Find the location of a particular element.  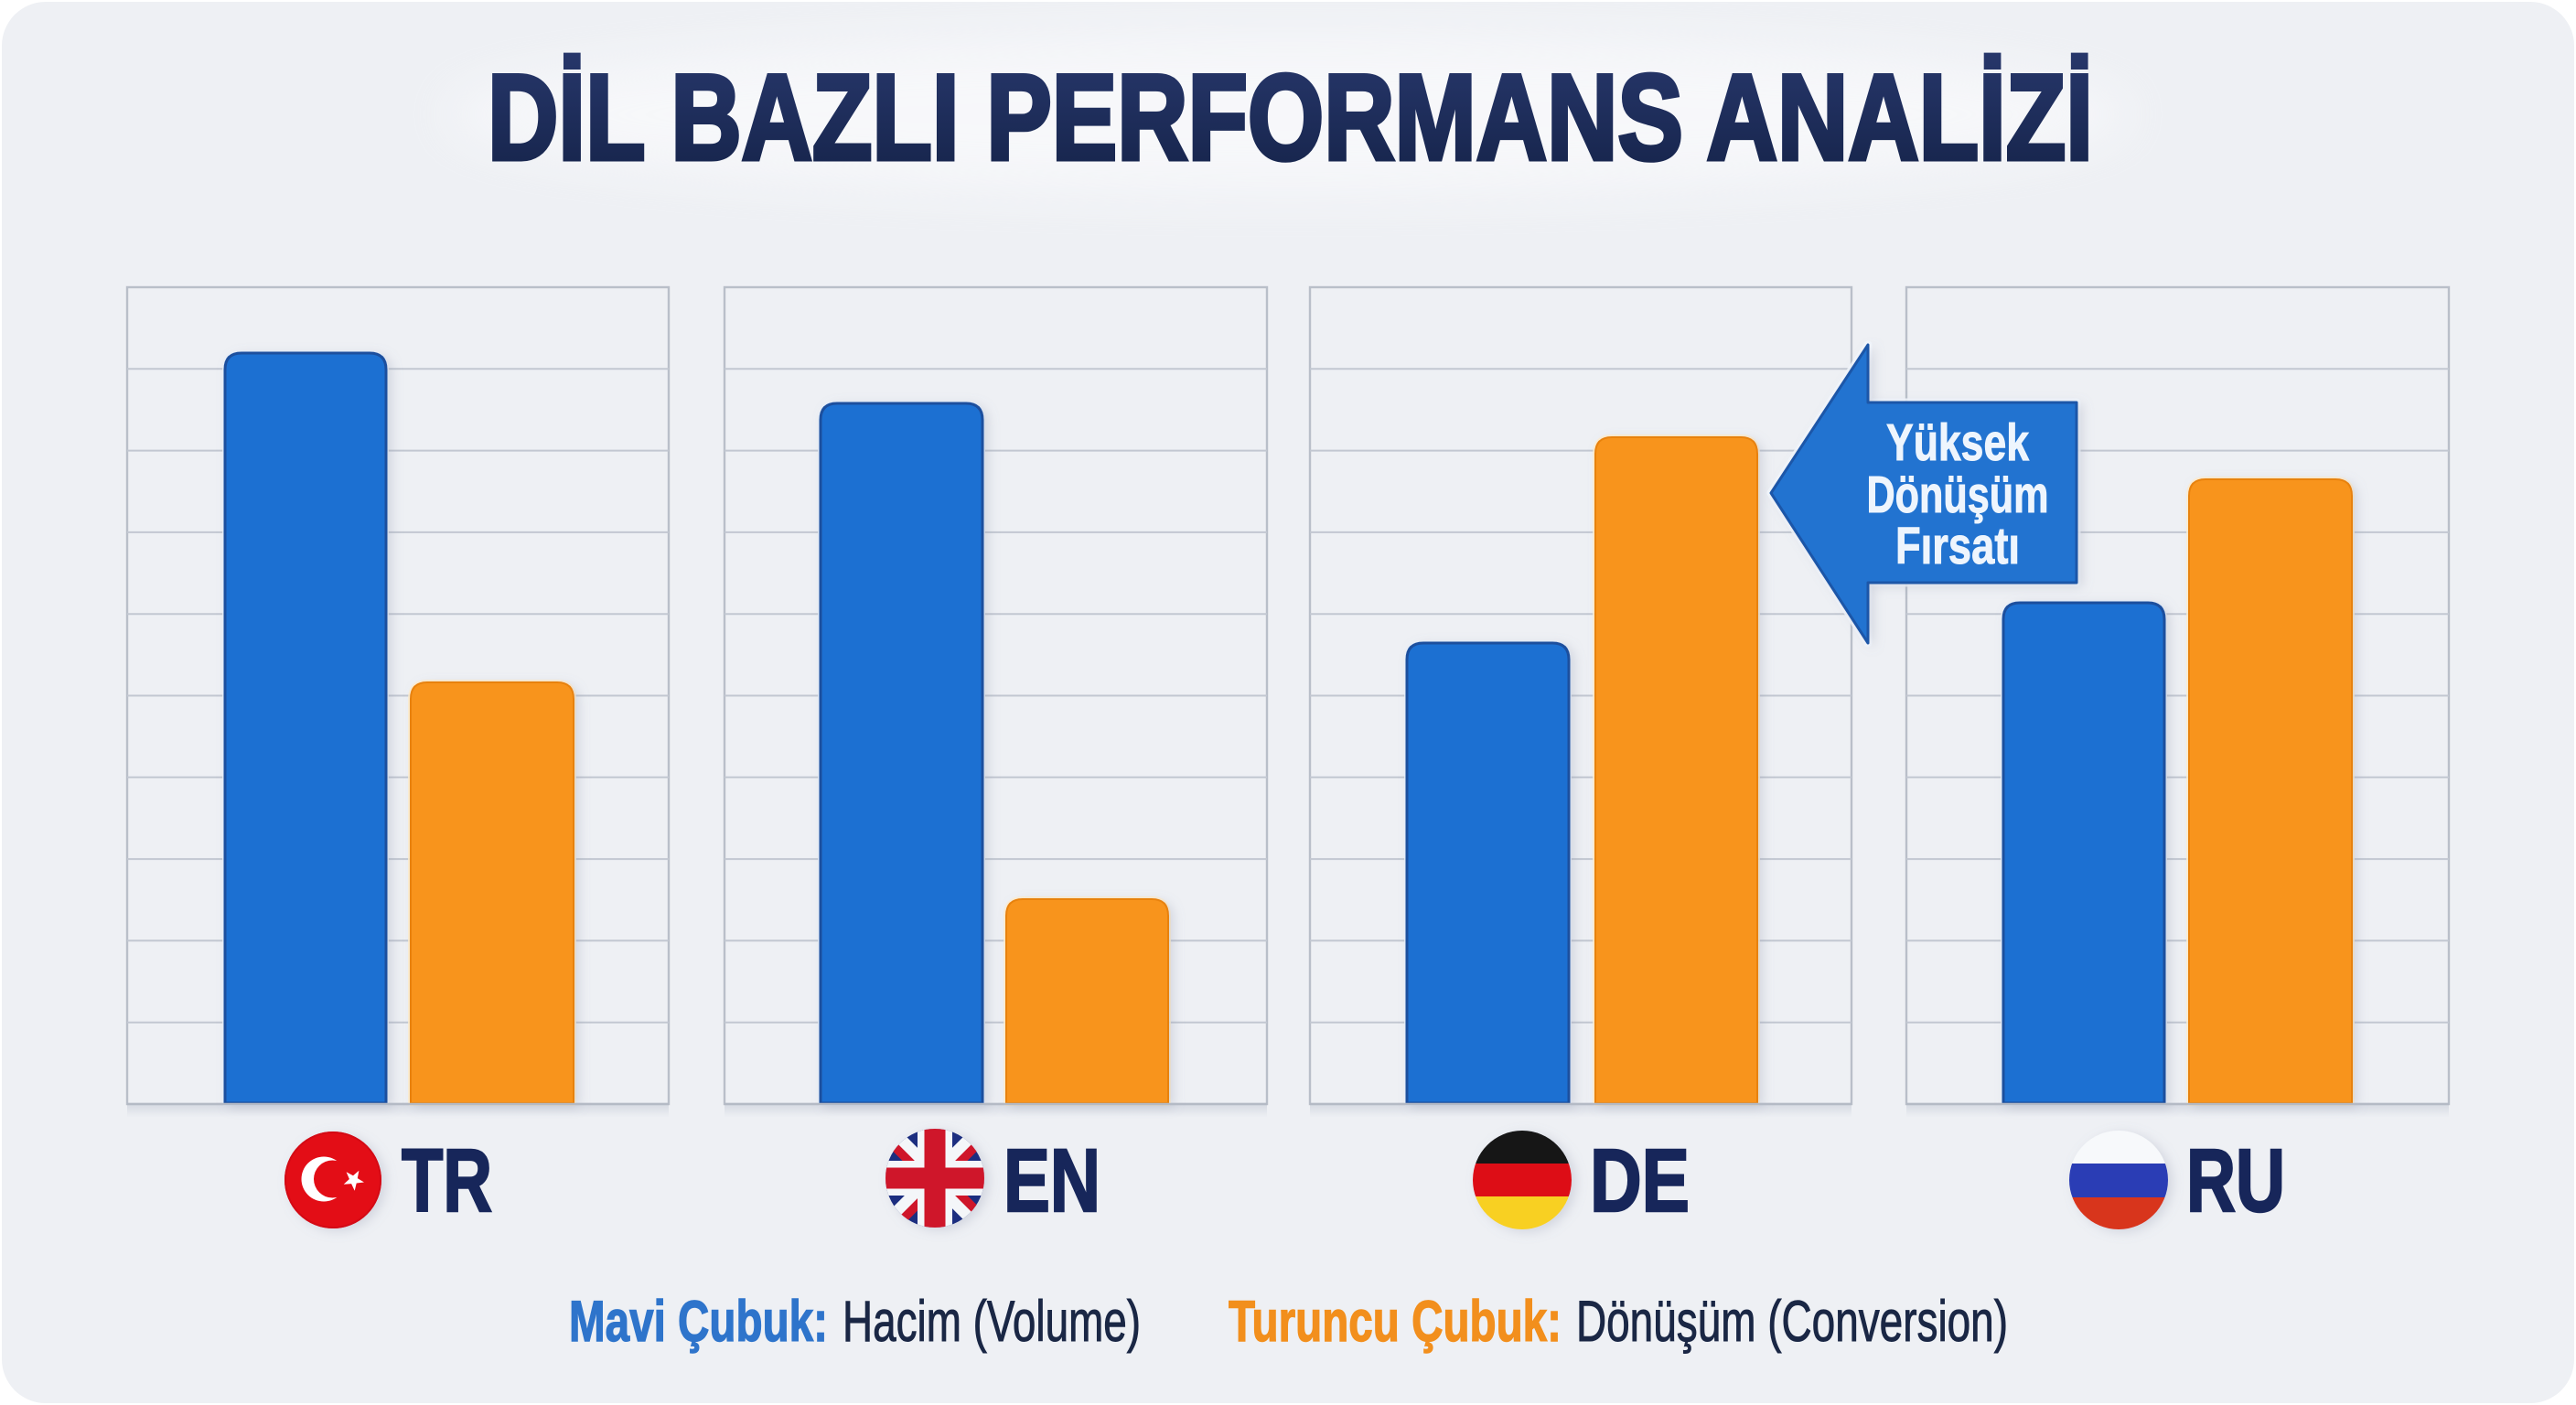

svg-text: Yüksek is located at coordinates (1957, 443).